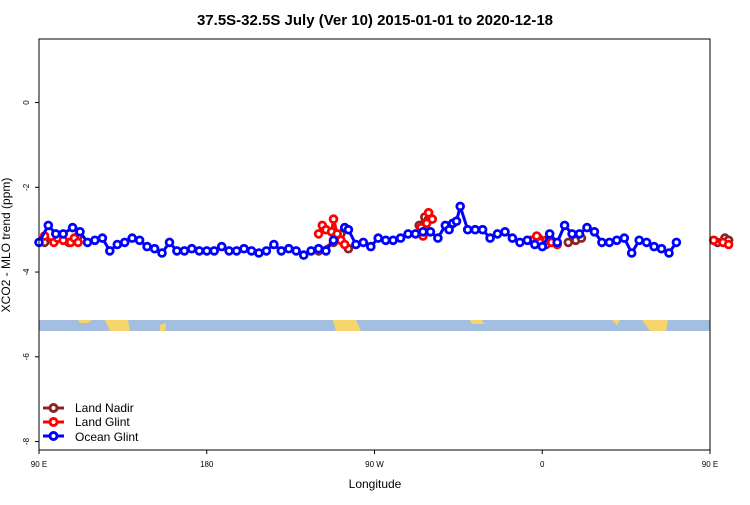 This screenshot has height=505, width=750. I want to click on data-point-land-nadir, so click(568, 242).